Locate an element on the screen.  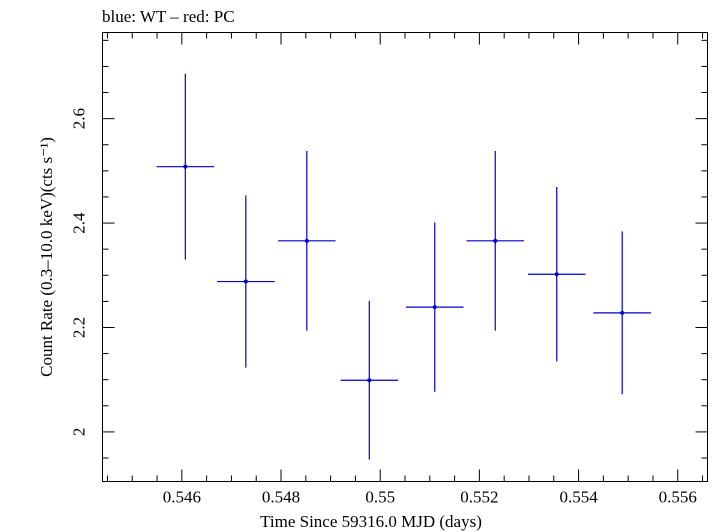
x-tick-label: 0.556 is located at coordinates (678, 497).